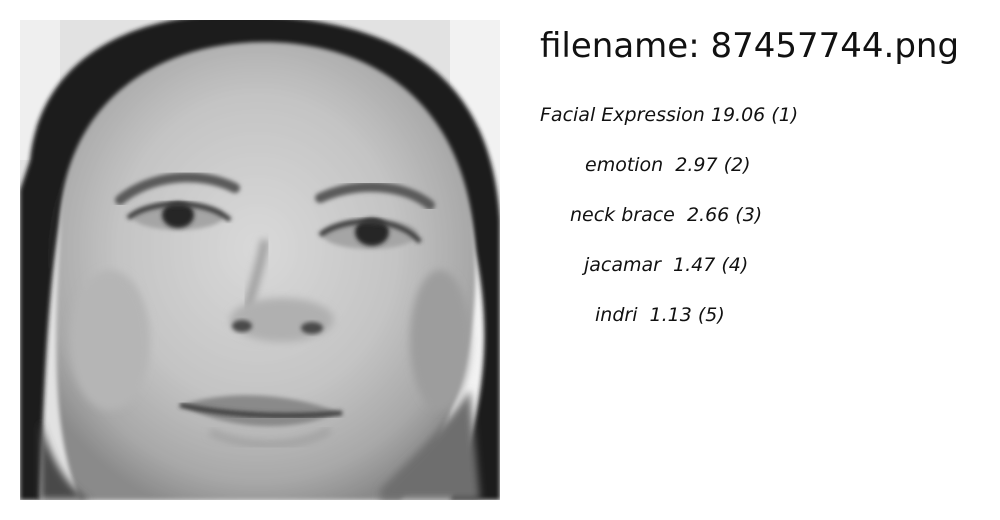 The width and height of the screenshot is (1000, 520). I want to click on prediction-item: emotion 2.97 (2), so click(668, 165).